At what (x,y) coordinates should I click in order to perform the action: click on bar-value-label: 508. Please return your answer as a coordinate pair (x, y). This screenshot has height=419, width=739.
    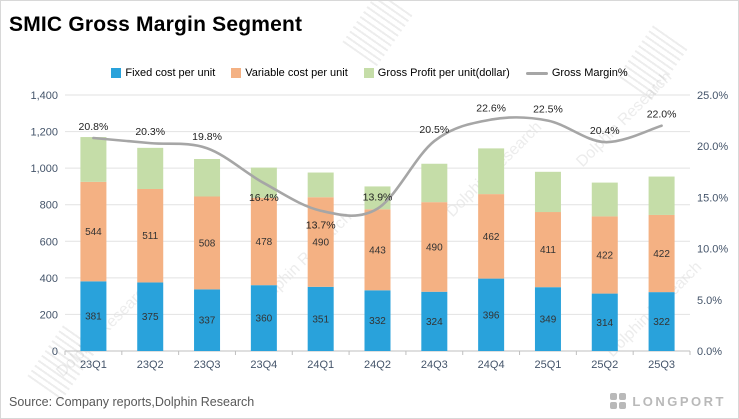
    Looking at the image, I should click on (207, 243).